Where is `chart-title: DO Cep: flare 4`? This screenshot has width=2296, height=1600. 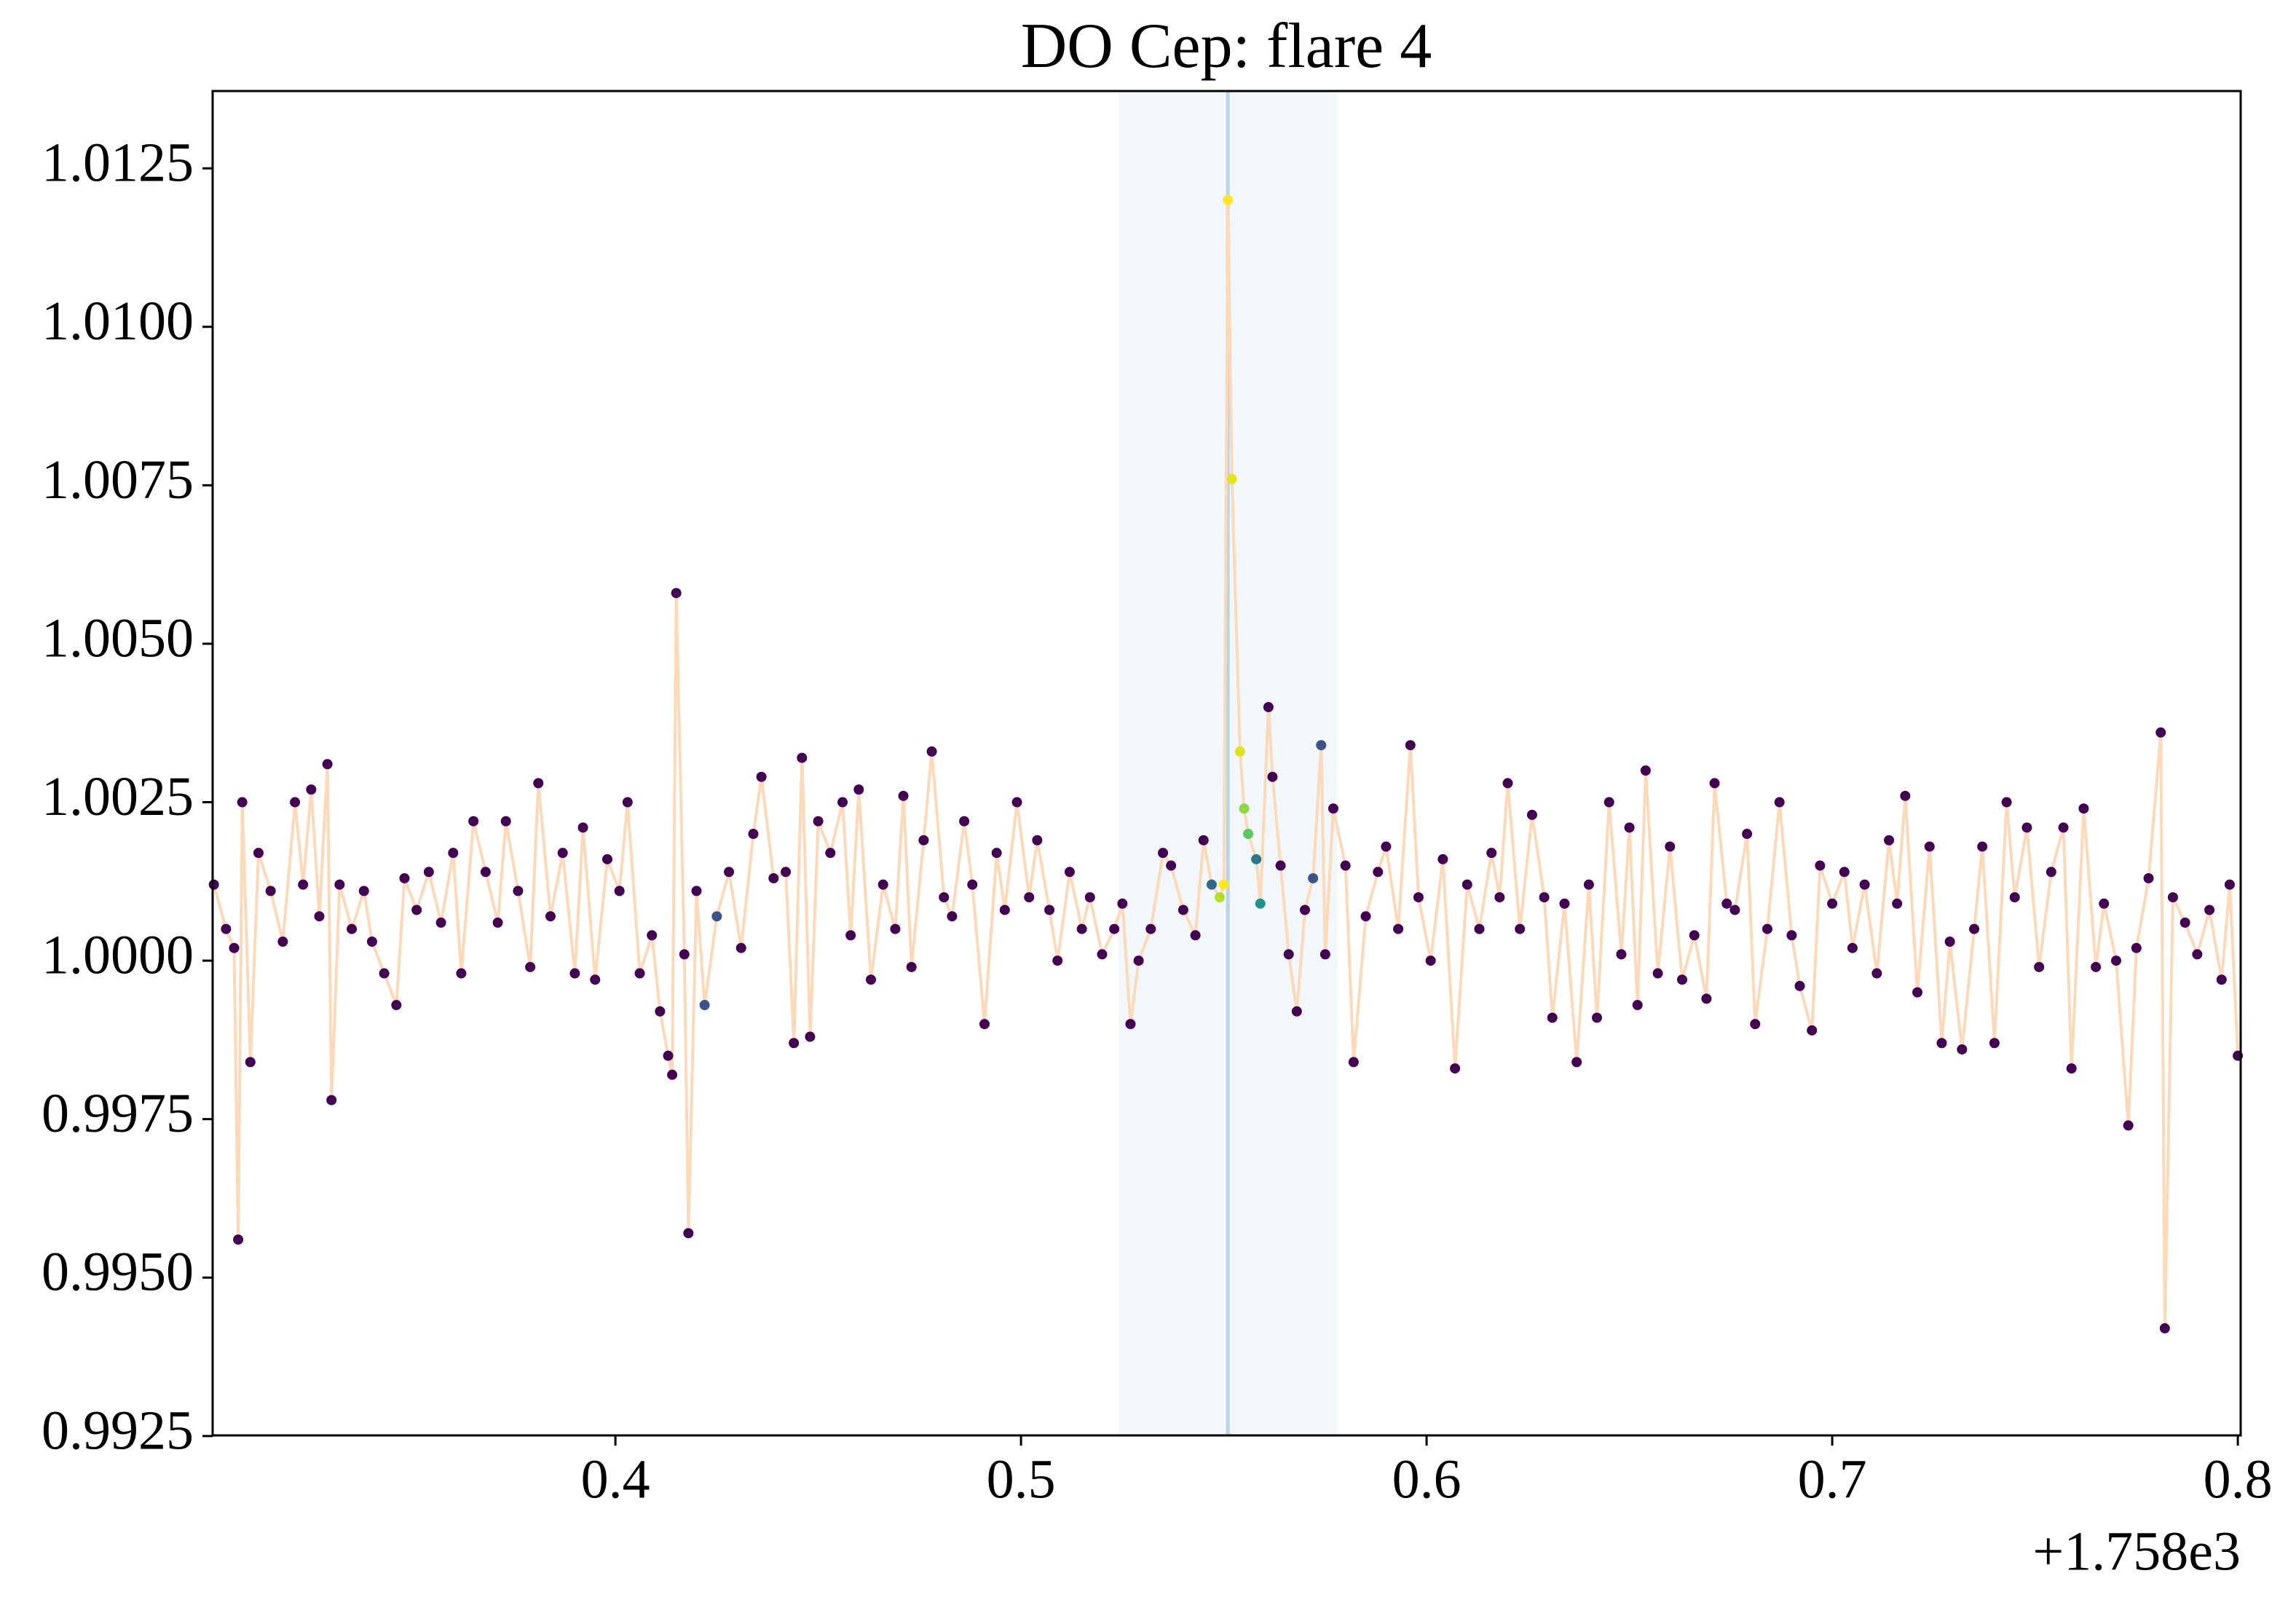
chart-title: DO Cep: flare 4 is located at coordinates (1226, 46).